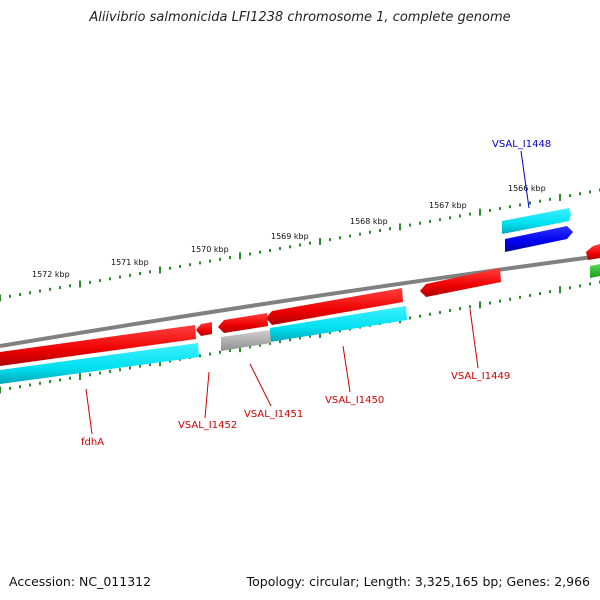 The width and height of the screenshot is (600, 600). Describe the element at coordinates (207, 395) in the screenshot. I see `leader-vsal-i1452` at that location.